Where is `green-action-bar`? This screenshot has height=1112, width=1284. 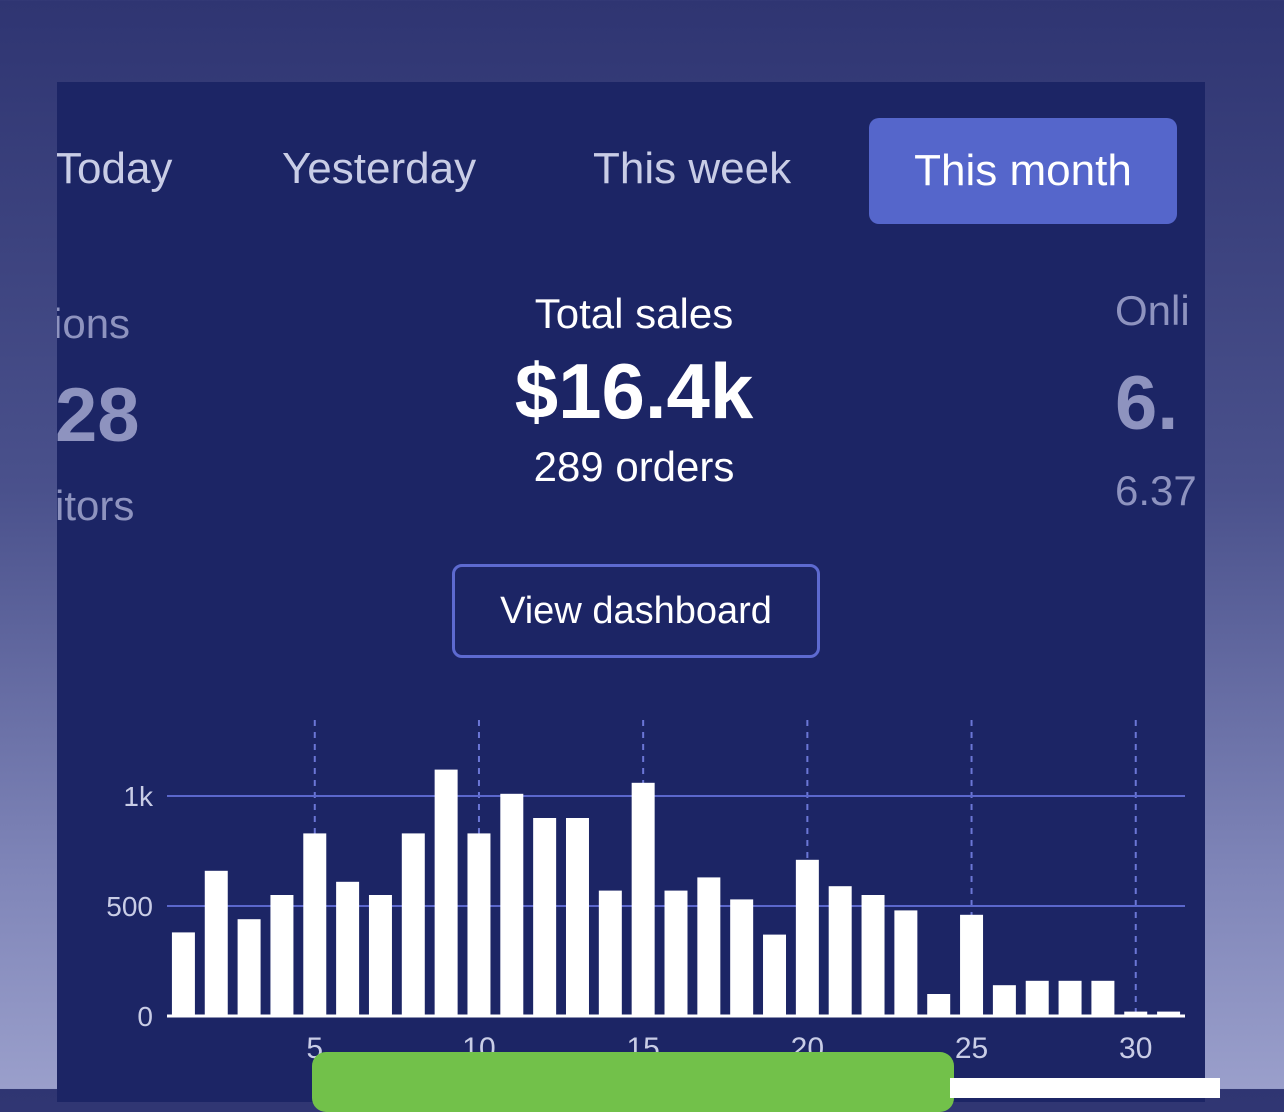
green-action-bar is located at coordinates (633, 1082).